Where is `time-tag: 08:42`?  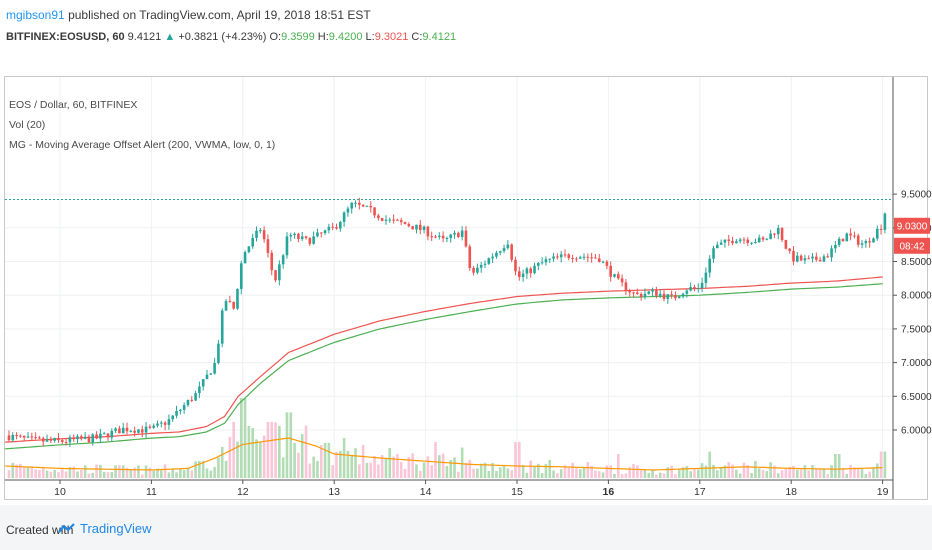
time-tag: 08:42 is located at coordinates (911, 246).